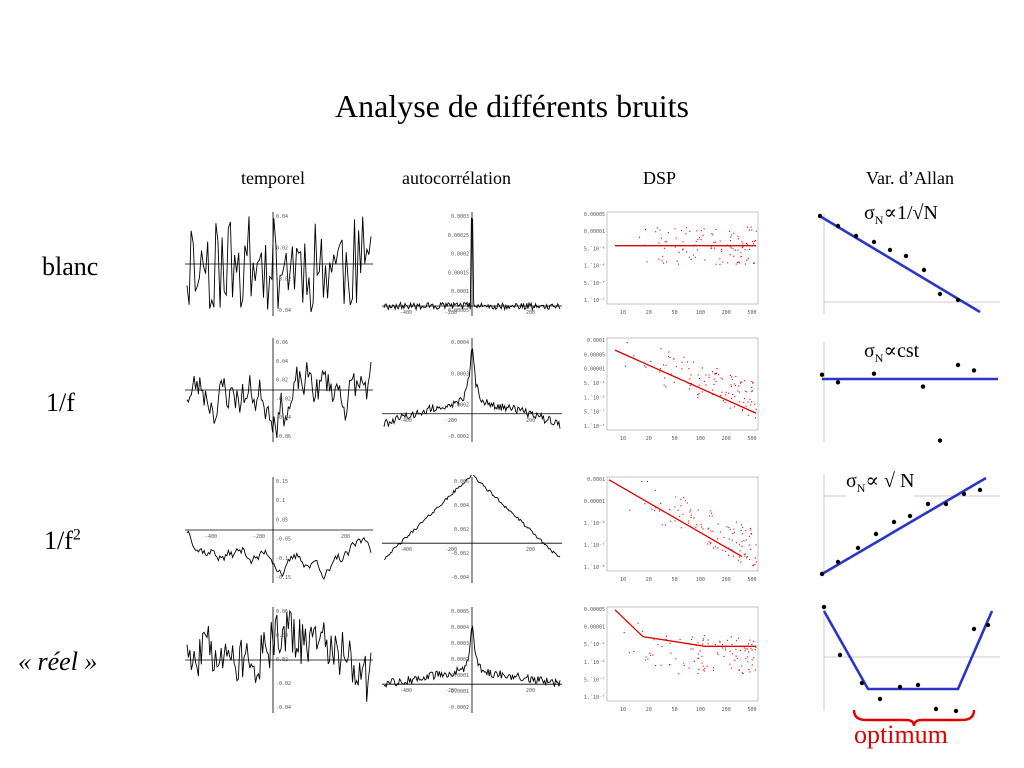  I want to click on formula-blanc: σN∝1/√N, so click(901, 216).